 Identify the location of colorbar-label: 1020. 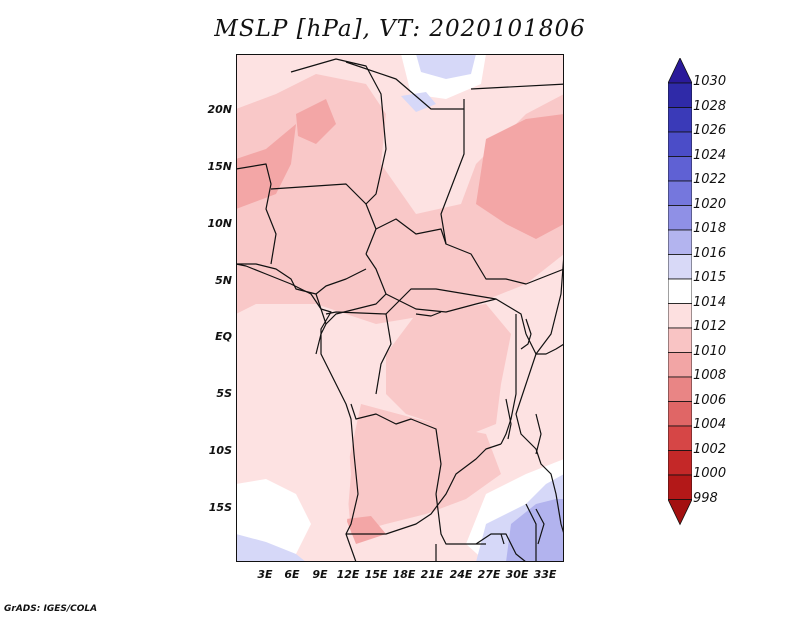
(710, 204).